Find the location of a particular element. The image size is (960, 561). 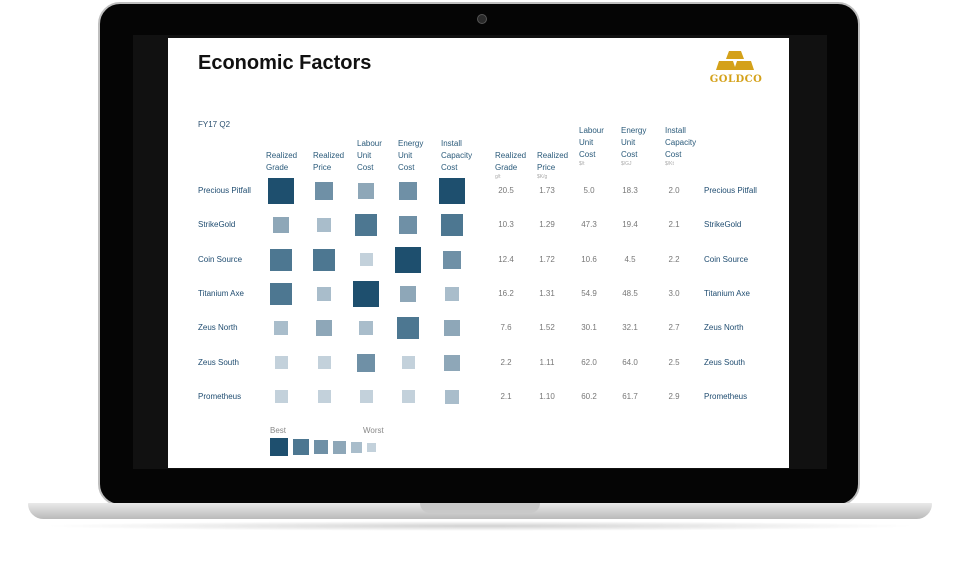

square-header-realized-price: Realized Price is located at coordinates (329, 161).